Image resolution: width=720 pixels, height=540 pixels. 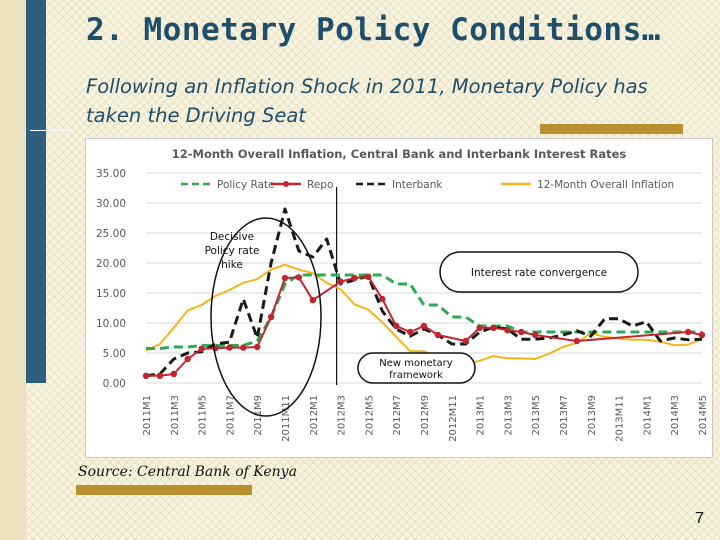 I want to click on y-tick-label: 20.00, so click(x=111, y=264).